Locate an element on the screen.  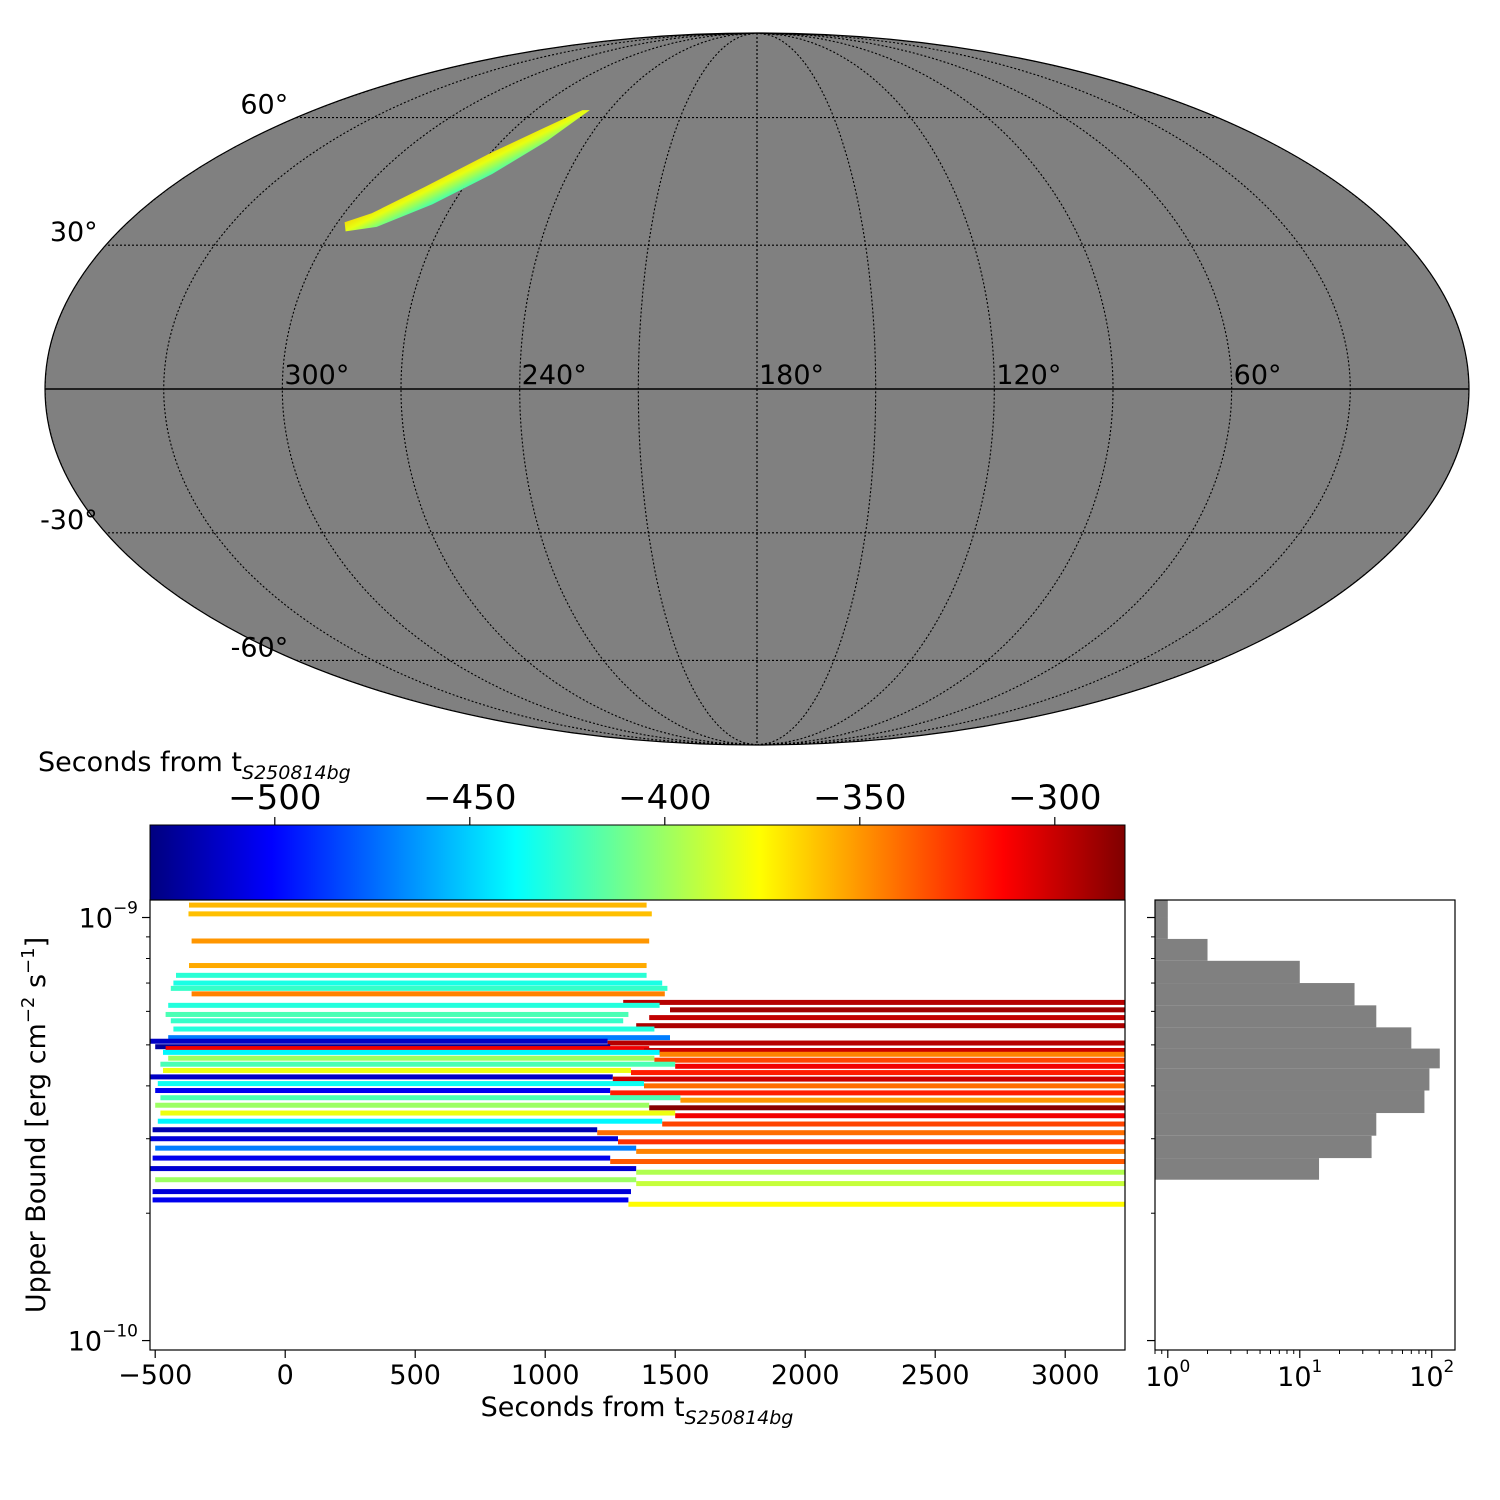
histogram-xticks: 10⁰ 10¹ 10² is located at coordinates (1299, 1371).